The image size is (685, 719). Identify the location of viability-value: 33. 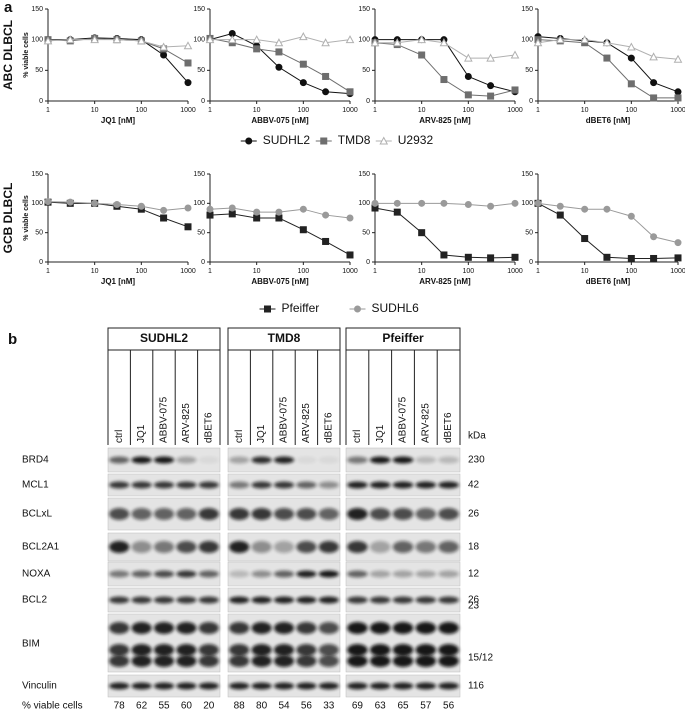
(329, 706).